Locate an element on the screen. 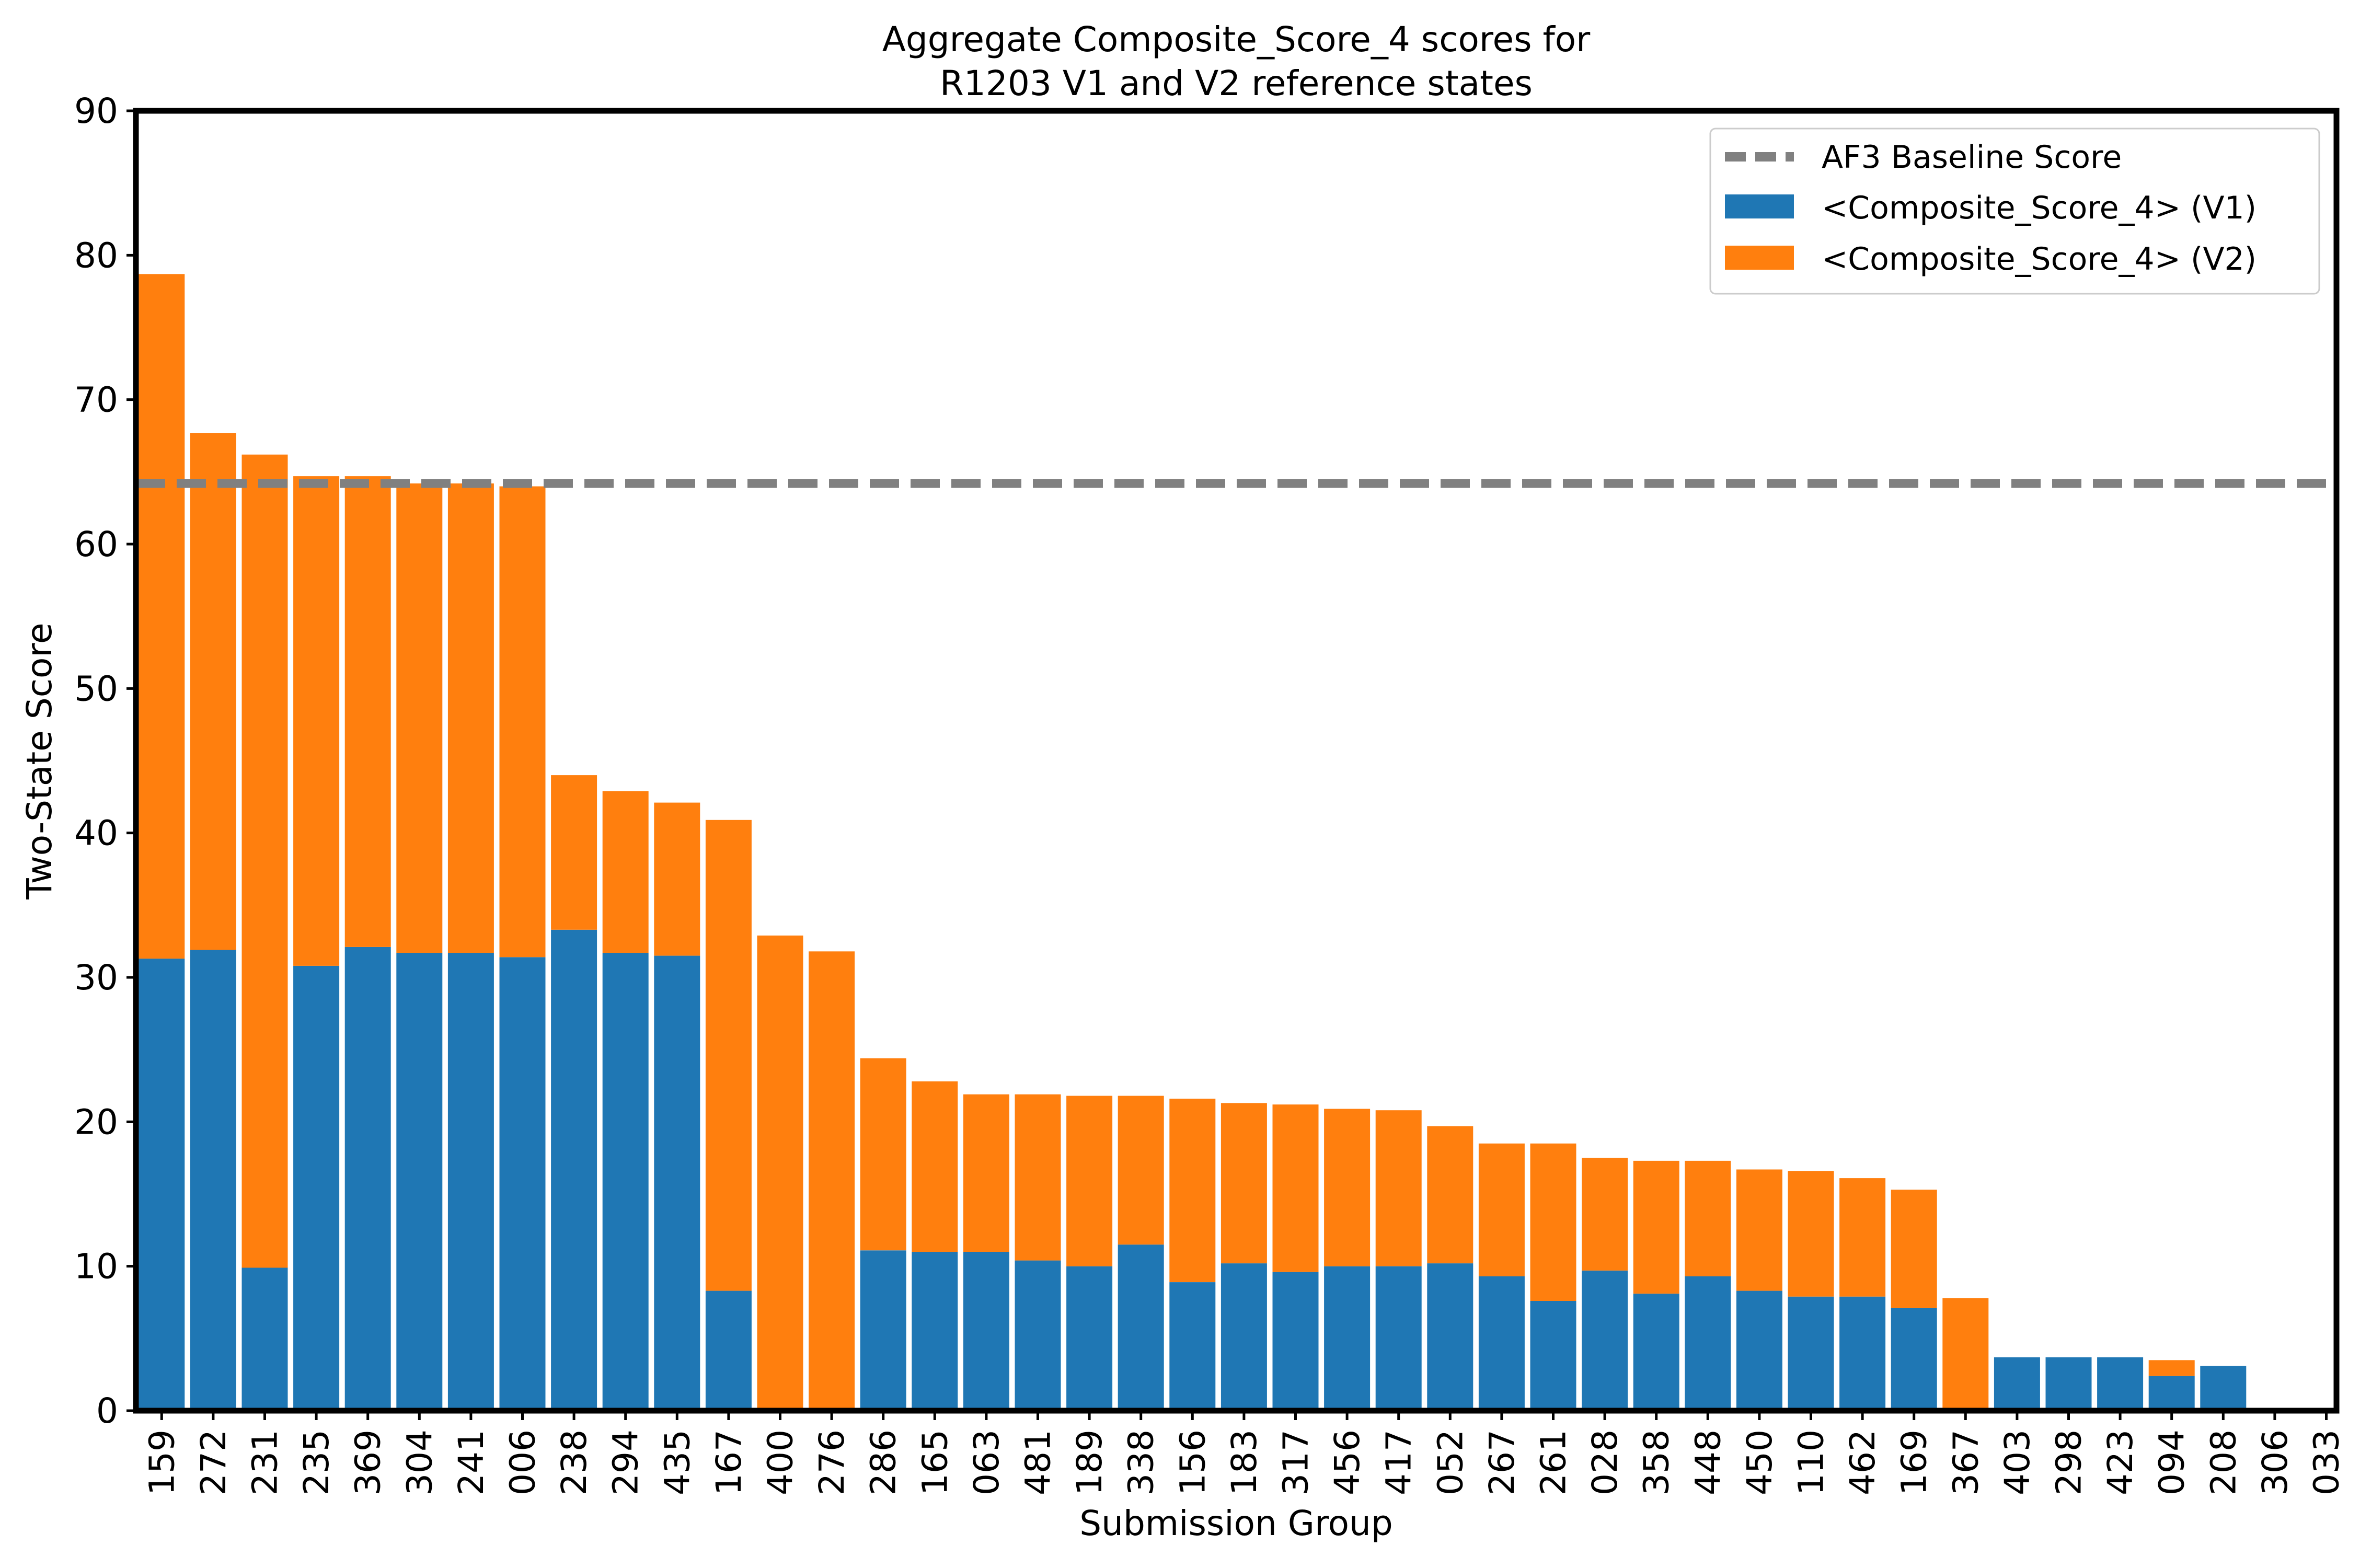 Image resolution: width=2360 pixels, height=1568 pixels. x-tick-label: 400 is located at coordinates (781, 1462).